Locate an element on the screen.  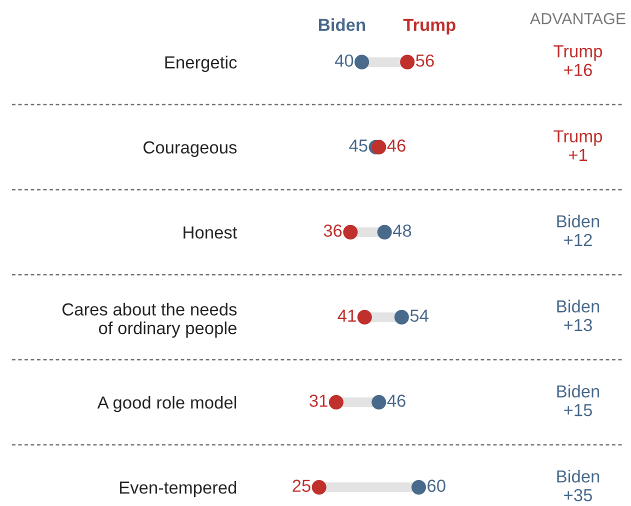
series-label: Biden is located at coordinates (342, 25).